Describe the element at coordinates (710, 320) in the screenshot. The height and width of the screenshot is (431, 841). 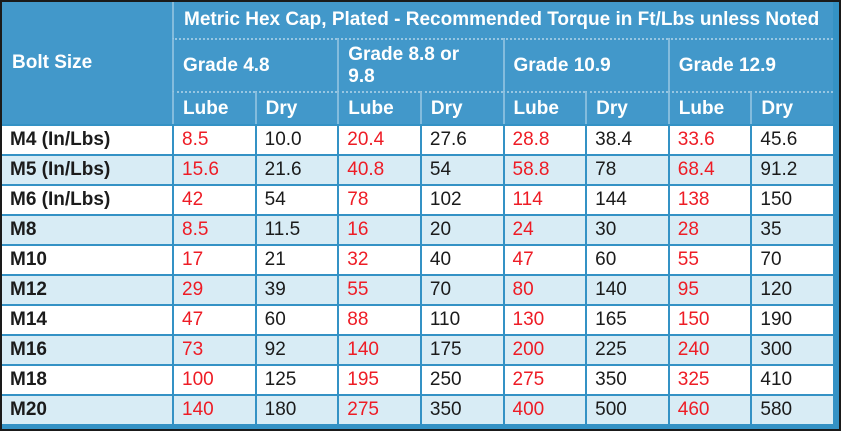
I see `torque-value-cell: 150` at that location.